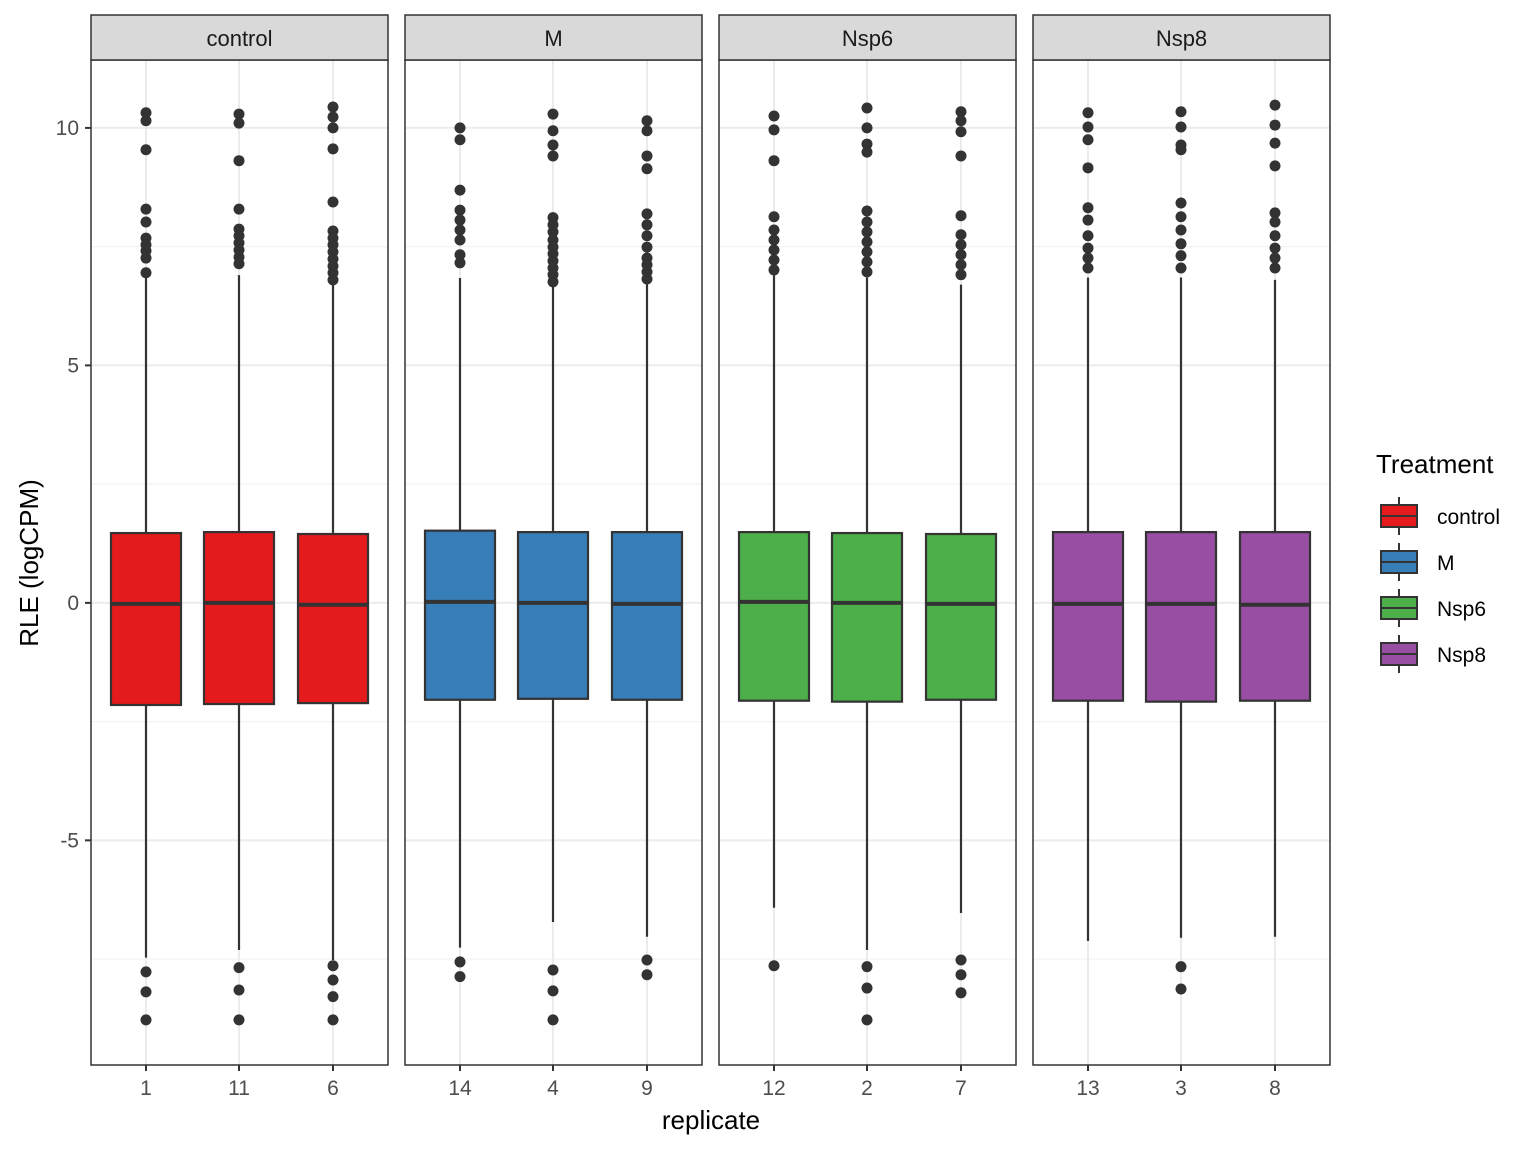 This screenshot has width=1536, height=1152. I want to click on facet-strip-label: M, so click(553, 38).